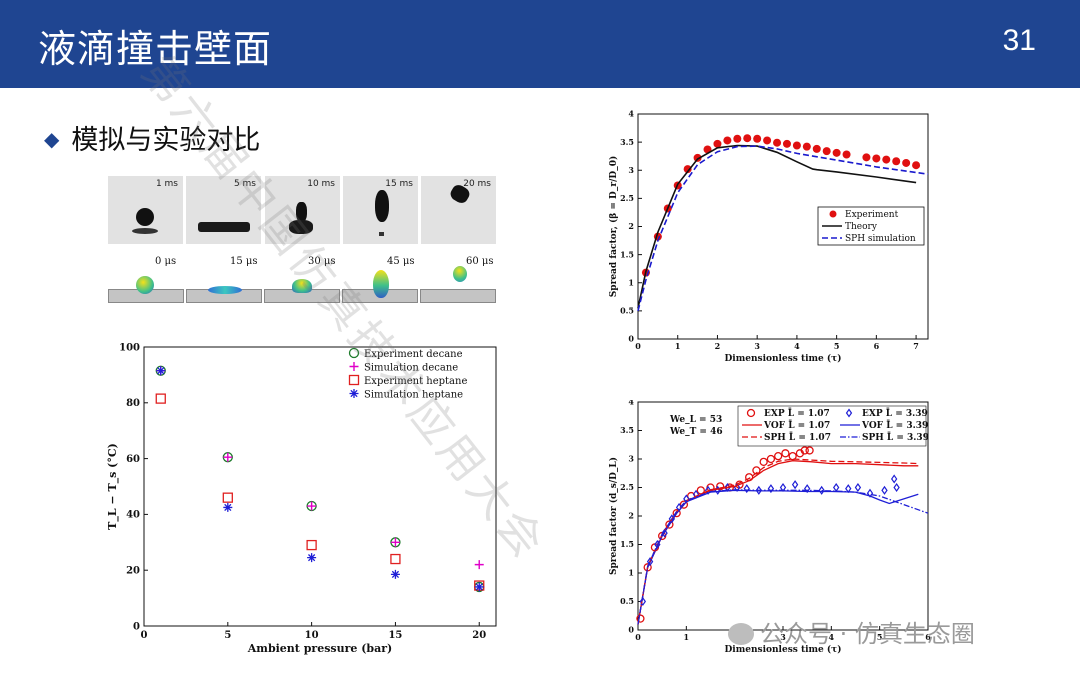 The image size is (1080, 675). Describe the element at coordinates (627, 430) in the screenshot. I see `y-tick-label: 3.5` at that location.